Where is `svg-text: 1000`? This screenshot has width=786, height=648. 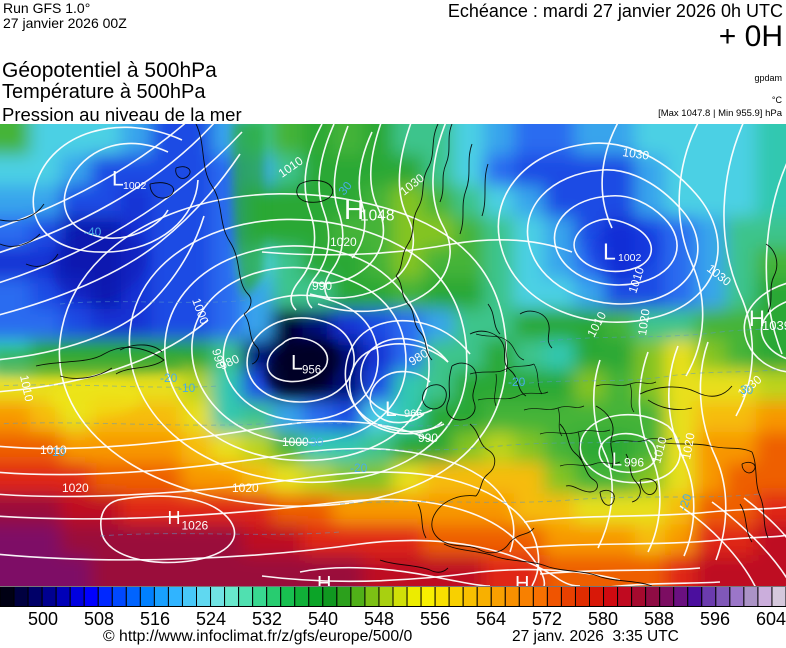 svg-text: 1000 is located at coordinates (295, 442).